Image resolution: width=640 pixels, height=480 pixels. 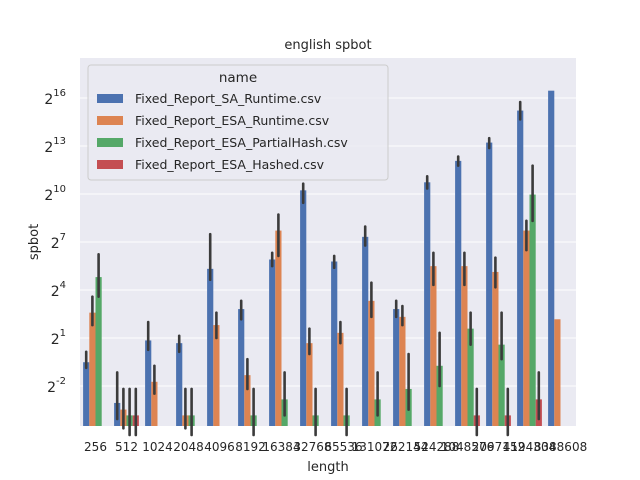 What do you see at coordinates (467, 447) in the screenshot?
I see `x-tick-label: 1048576` at bounding box center [467, 447].